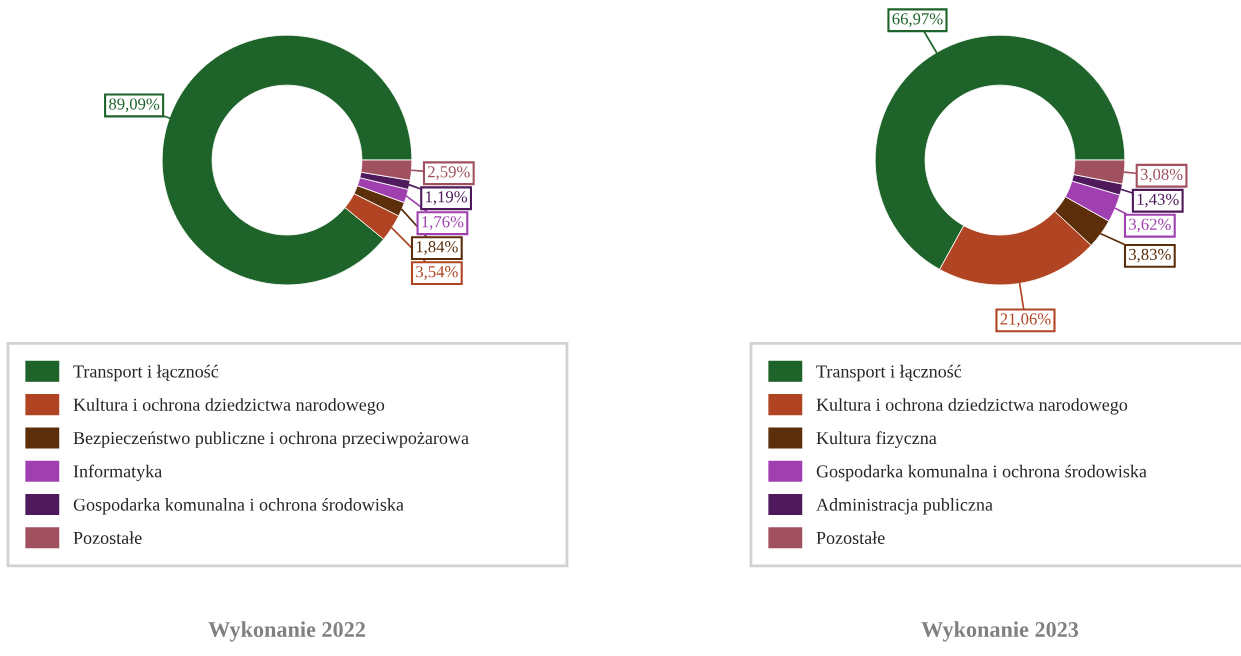 This screenshot has height=656, width=1241. What do you see at coordinates (1161, 175) in the screenshot?
I see `data-label: 3,08%` at bounding box center [1161, 175].